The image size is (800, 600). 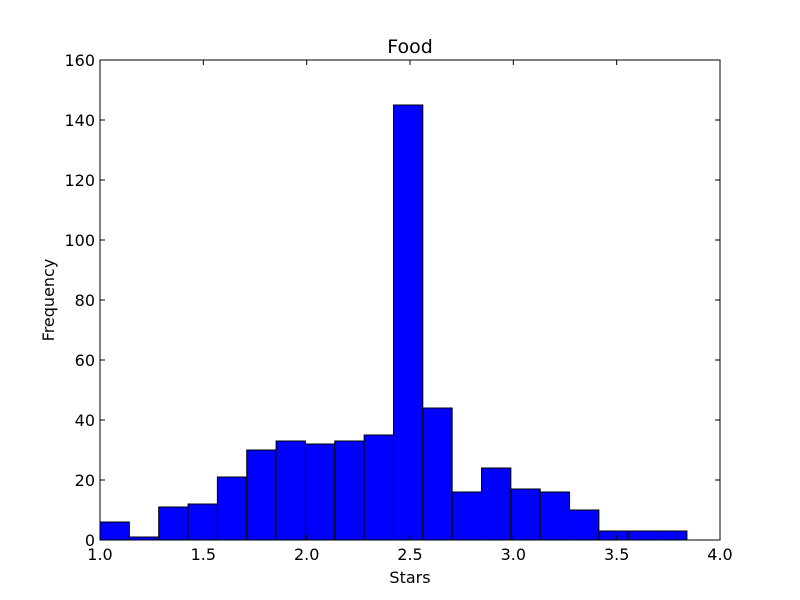 I want to click on y-tick-label: 0, so click(x=90, y=540).